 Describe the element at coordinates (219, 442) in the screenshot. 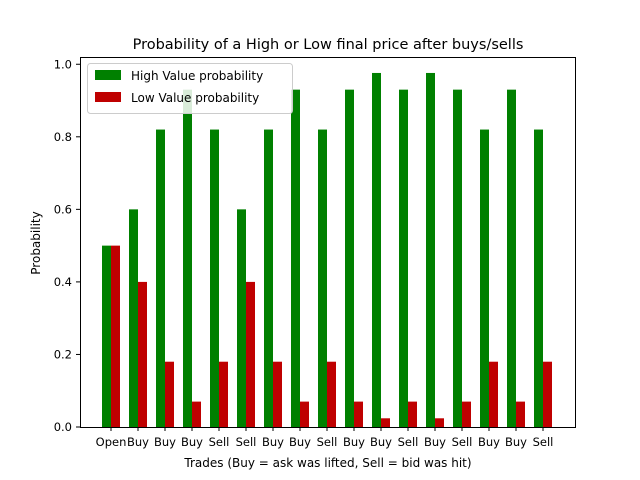

I see `x-tick-label-4: Sell` at that location.